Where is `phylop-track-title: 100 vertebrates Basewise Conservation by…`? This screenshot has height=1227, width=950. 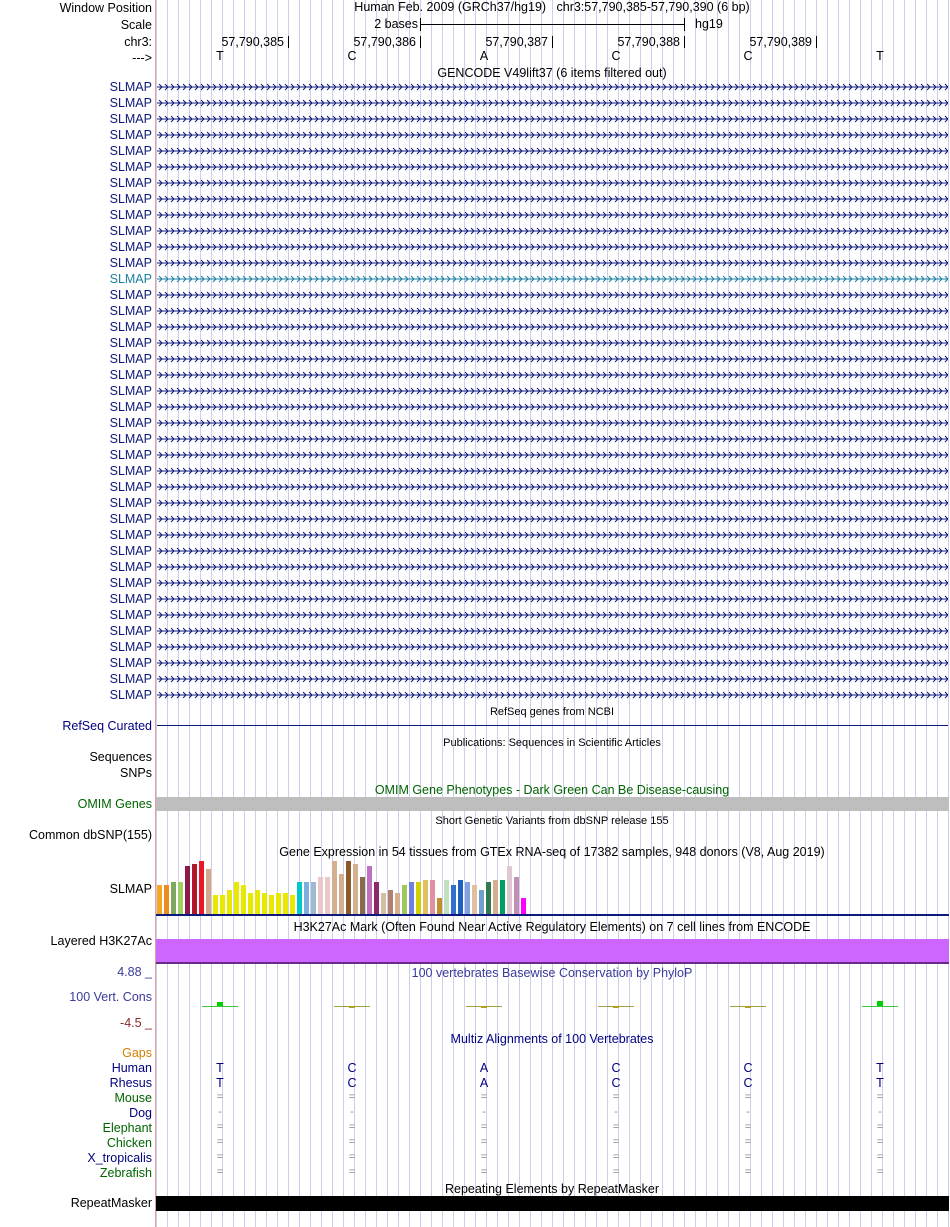 phylop-track-title: 100 vertebrates Basewise Conservation by… is located at coordinates (552, 973).